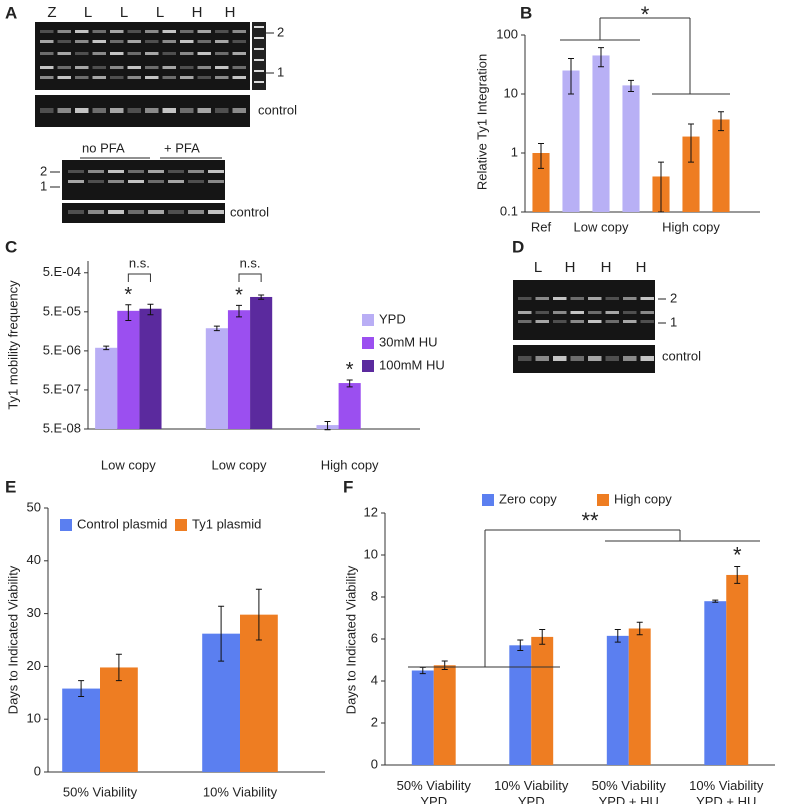 The height and width of the screenshot is (804, 786). What do you see at coordinates (641, 267) in the screenshot?
I see `lane-label: H` at bounding box center [641, 267].